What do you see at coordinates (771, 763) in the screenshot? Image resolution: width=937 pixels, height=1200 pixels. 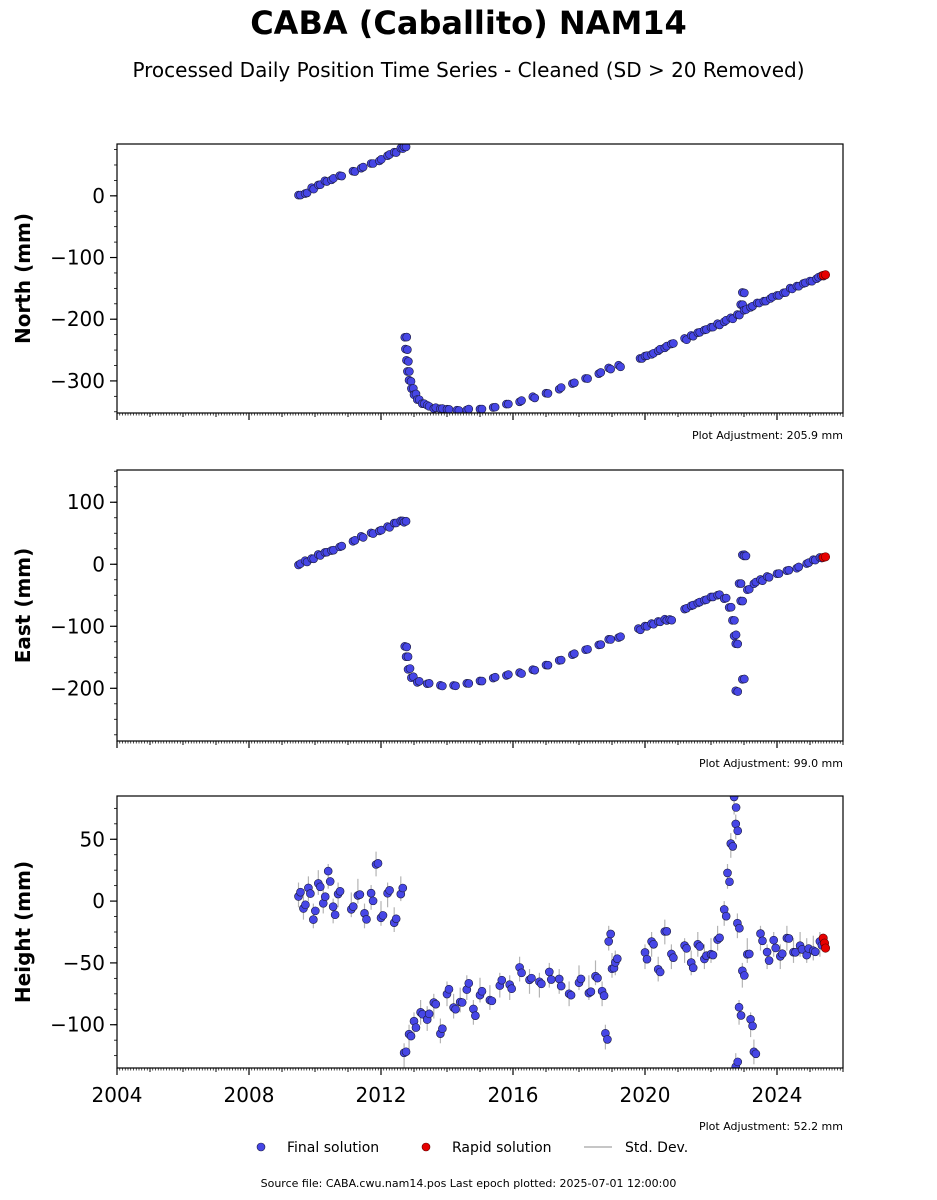 I see `plot-adjustment: Plot Adjustment: 99.0 mm` at bounding box center [771, 763].